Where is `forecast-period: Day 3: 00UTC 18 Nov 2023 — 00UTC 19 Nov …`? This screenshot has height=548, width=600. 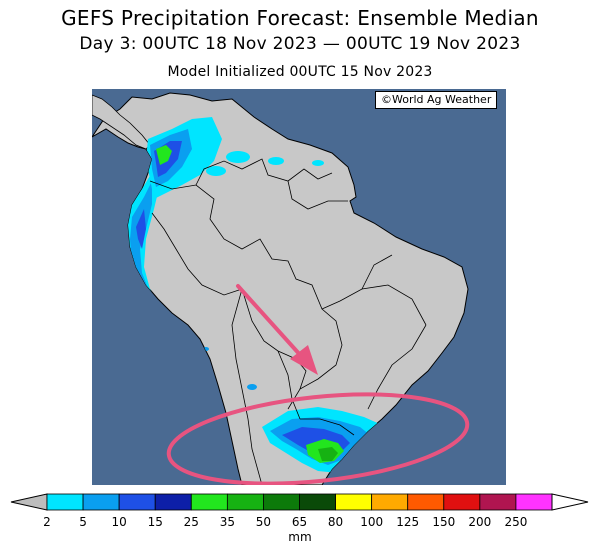 forecast-period: Day 3: 00UTC 18 Nov 2023 — 00UTC 19 Nov … is located at coordinates (300, 44).